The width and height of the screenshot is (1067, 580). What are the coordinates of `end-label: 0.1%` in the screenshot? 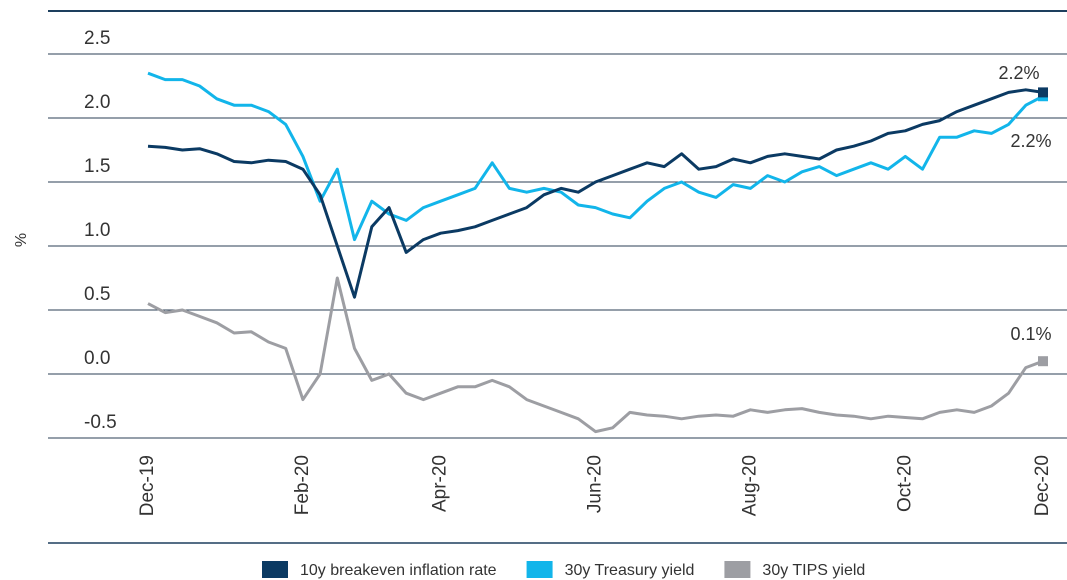 It's located at (1030, 334).